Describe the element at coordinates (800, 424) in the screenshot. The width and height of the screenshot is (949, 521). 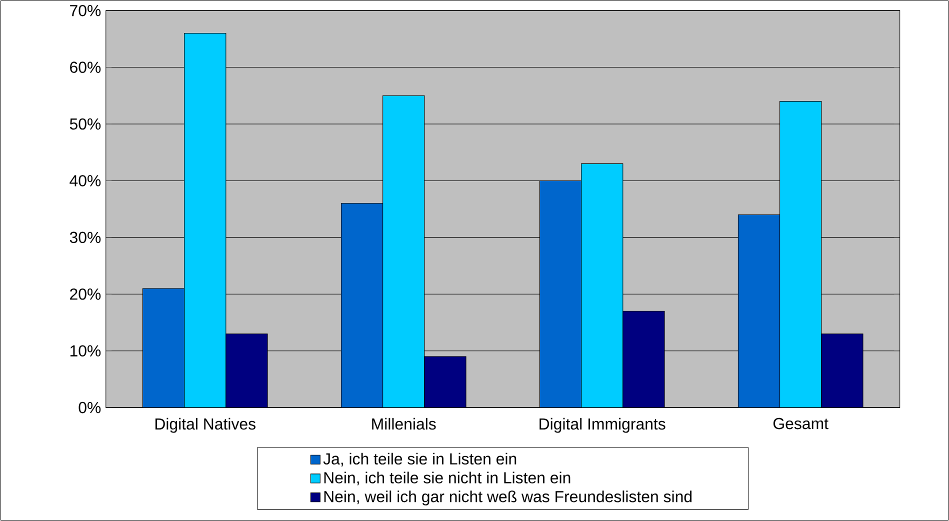
I see `x-tick-label: Gesamt` at that location.